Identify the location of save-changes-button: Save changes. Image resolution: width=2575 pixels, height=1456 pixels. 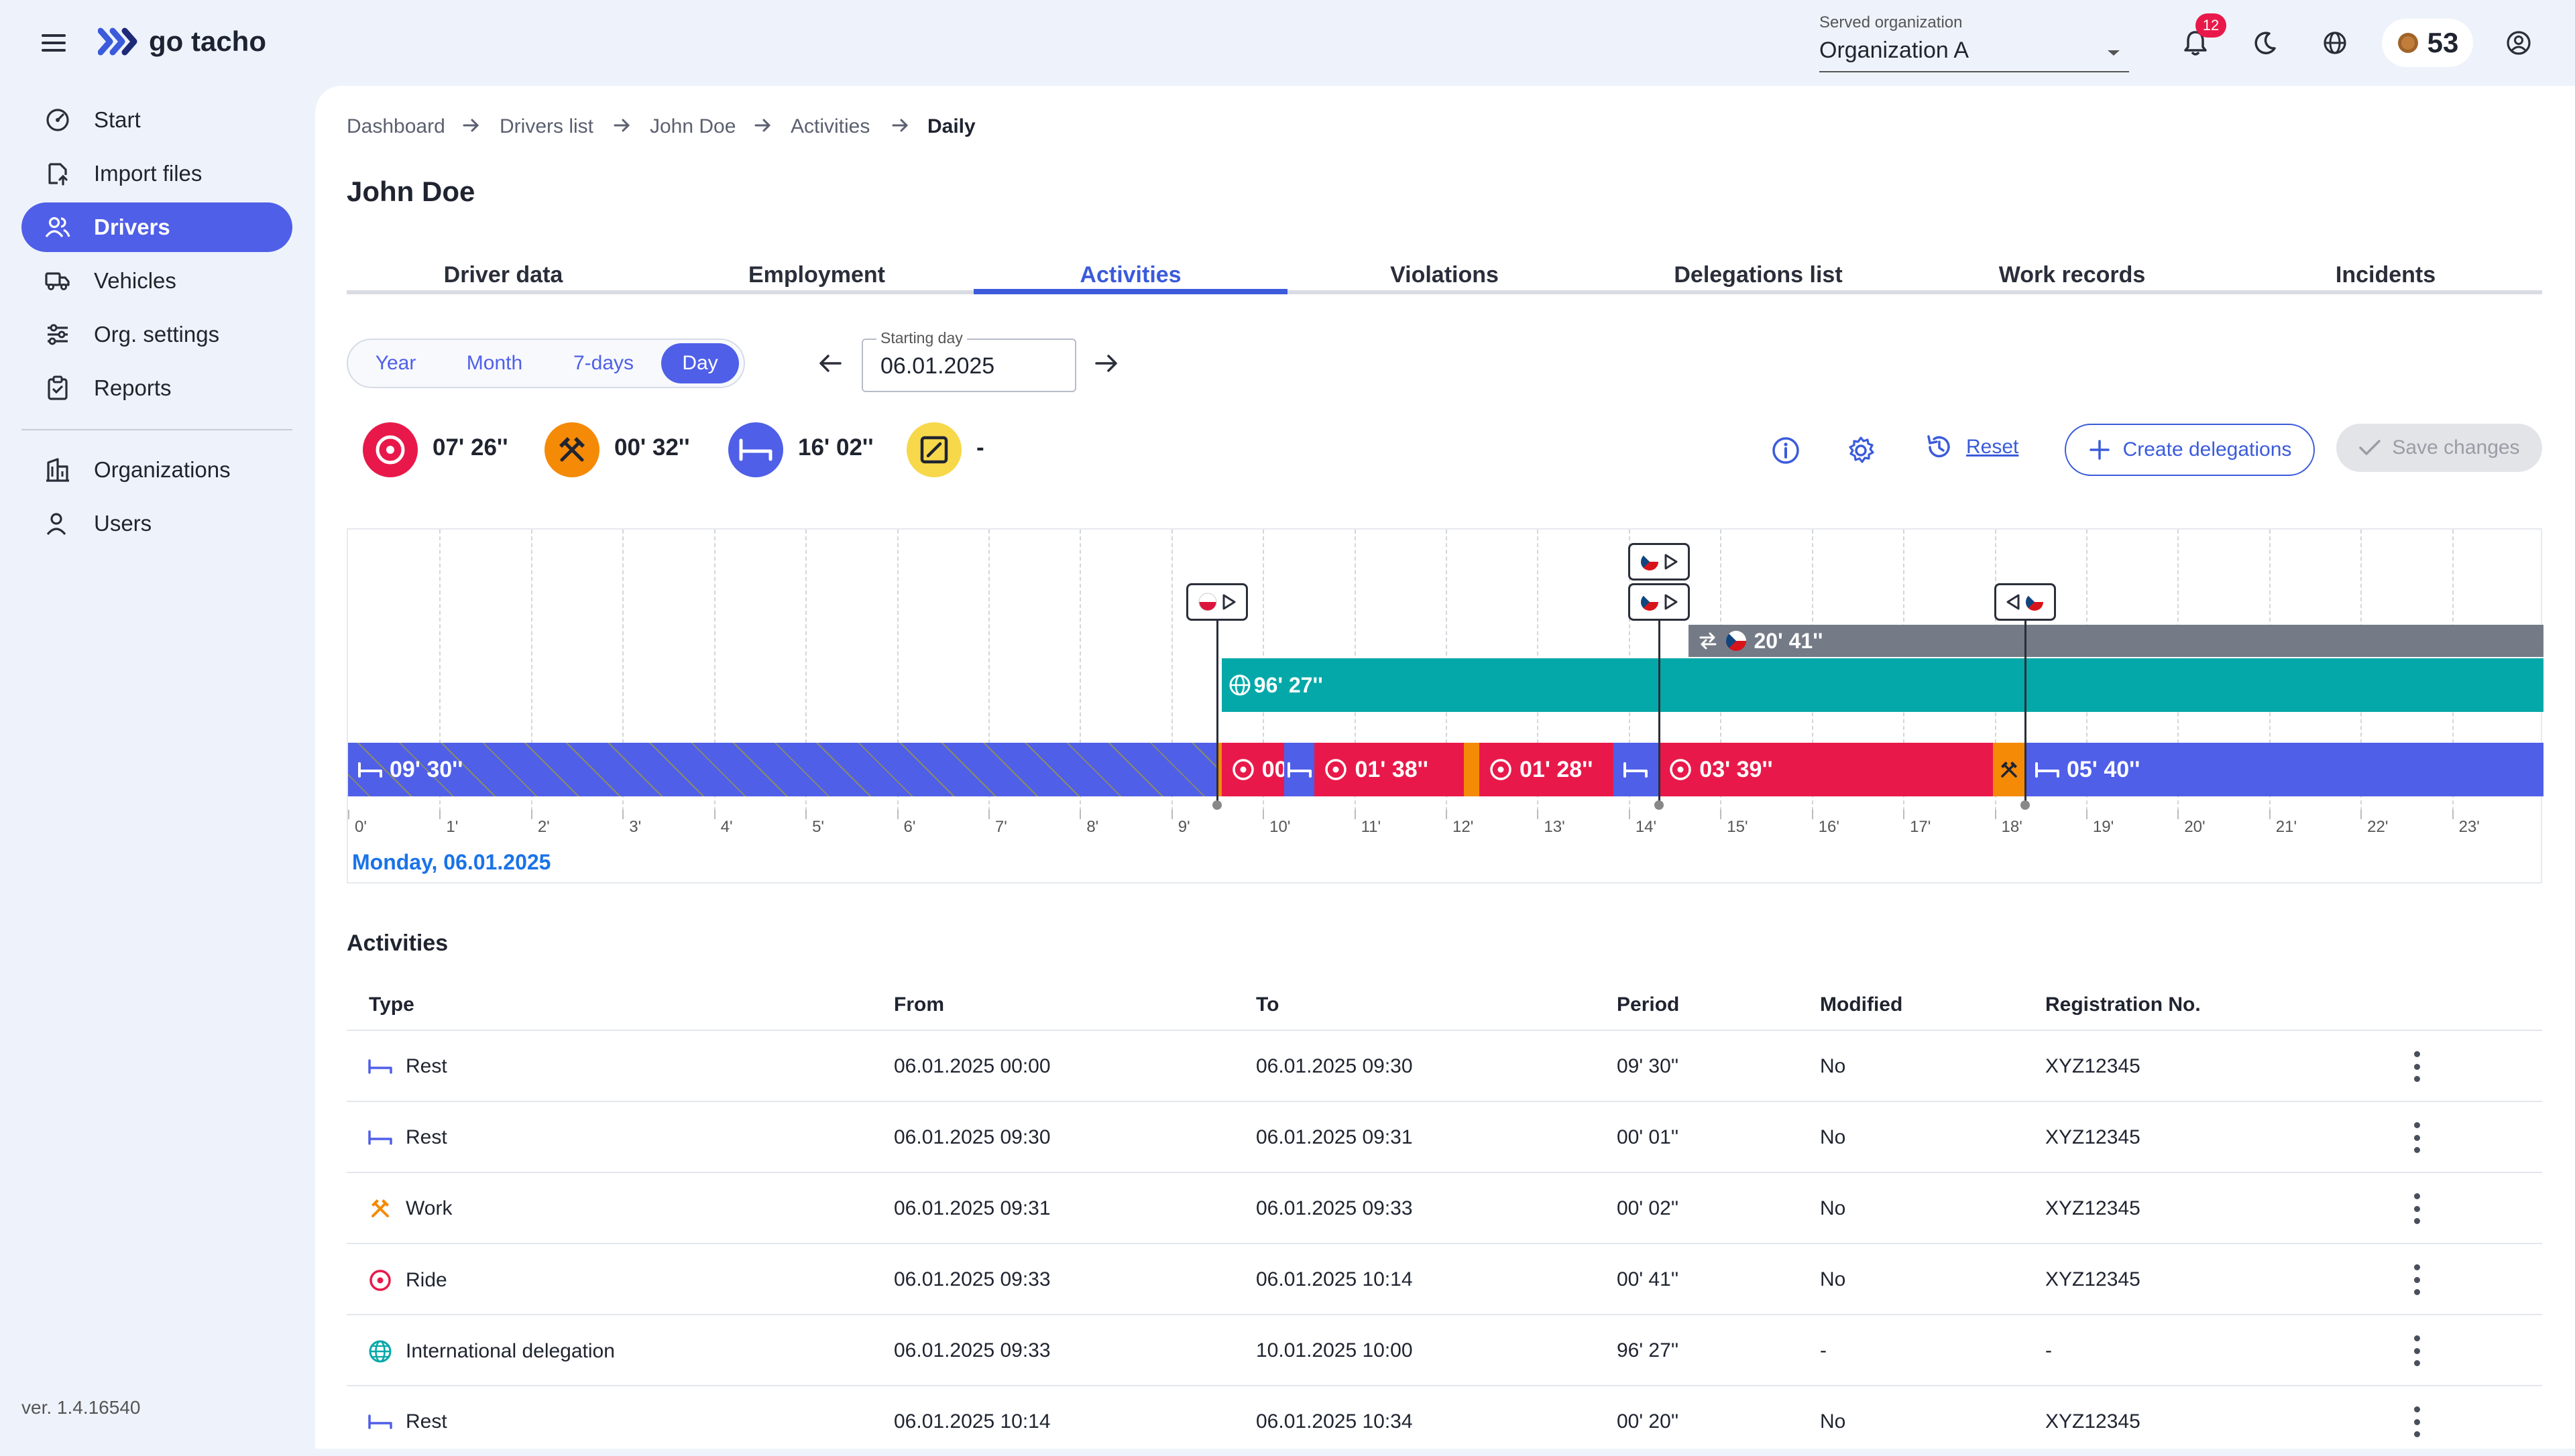
(2439, 448).